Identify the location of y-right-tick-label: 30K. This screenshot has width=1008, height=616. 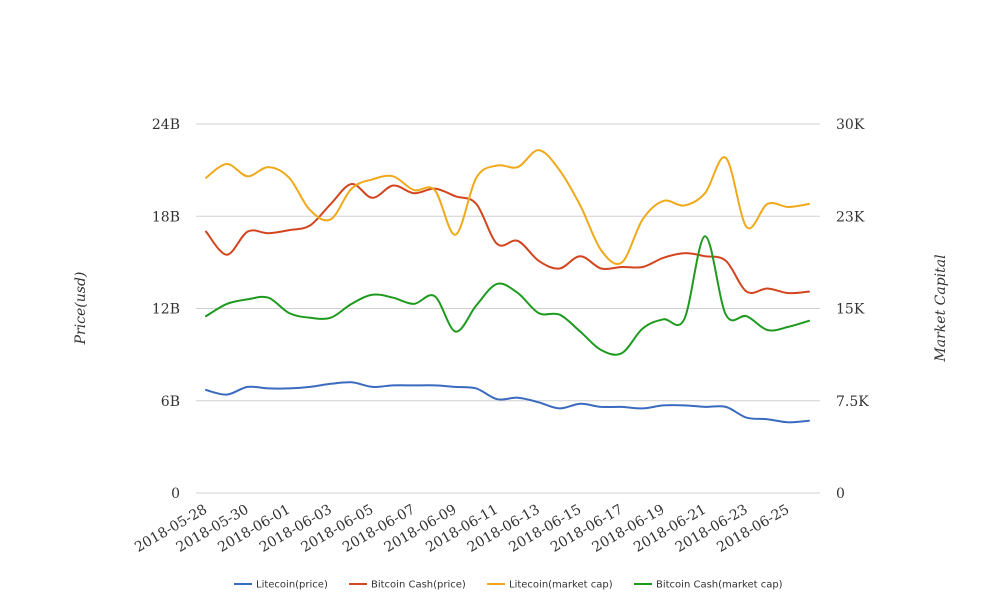
(850, 125).